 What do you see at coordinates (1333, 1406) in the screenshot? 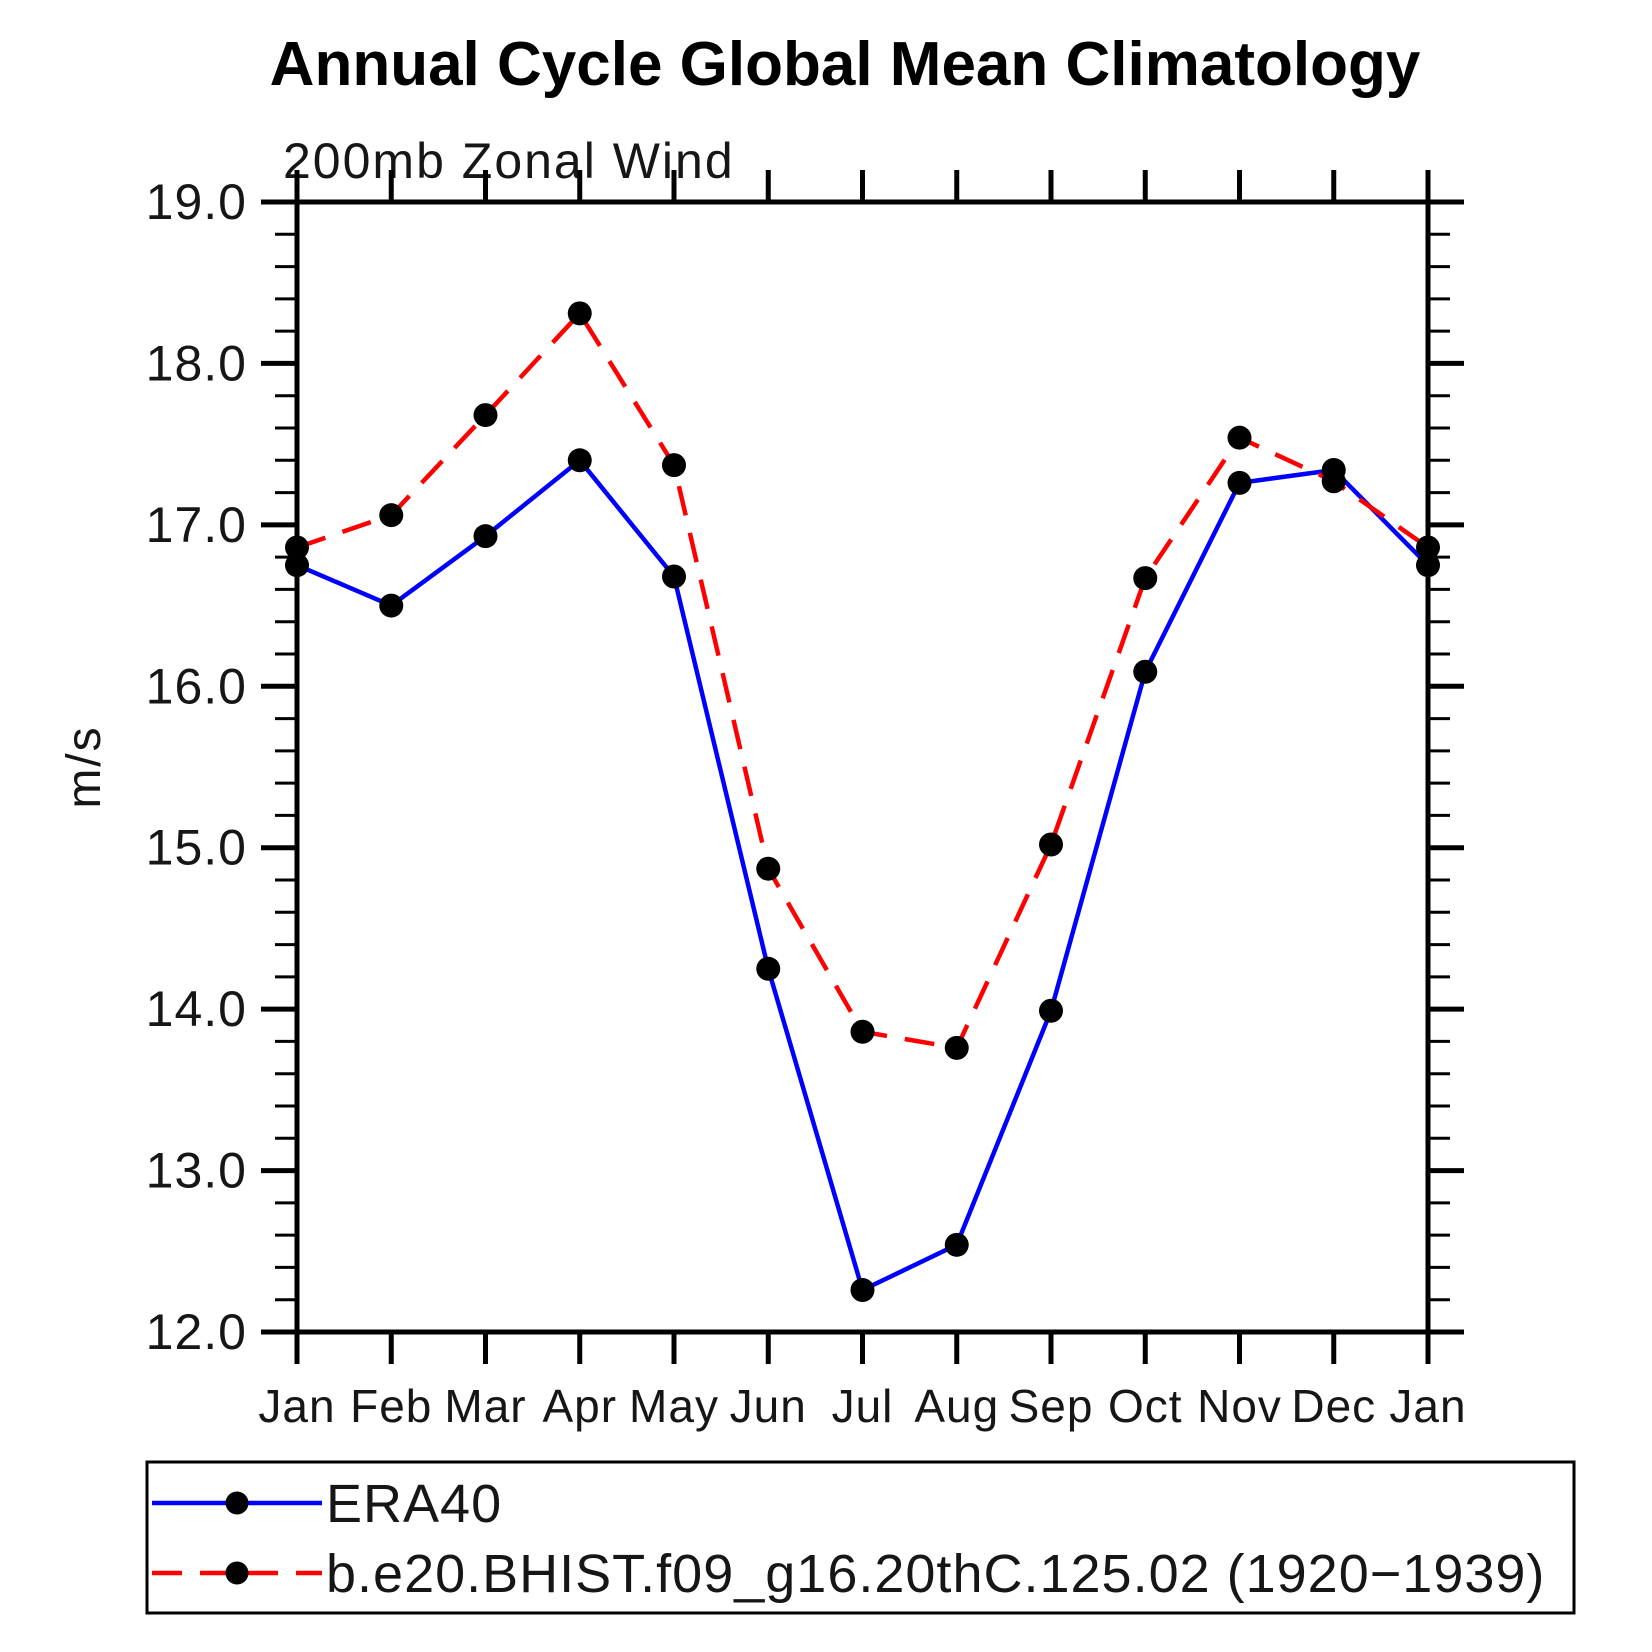
I see `x-tick-label: Dec` at bounding box center [1333, 1406].